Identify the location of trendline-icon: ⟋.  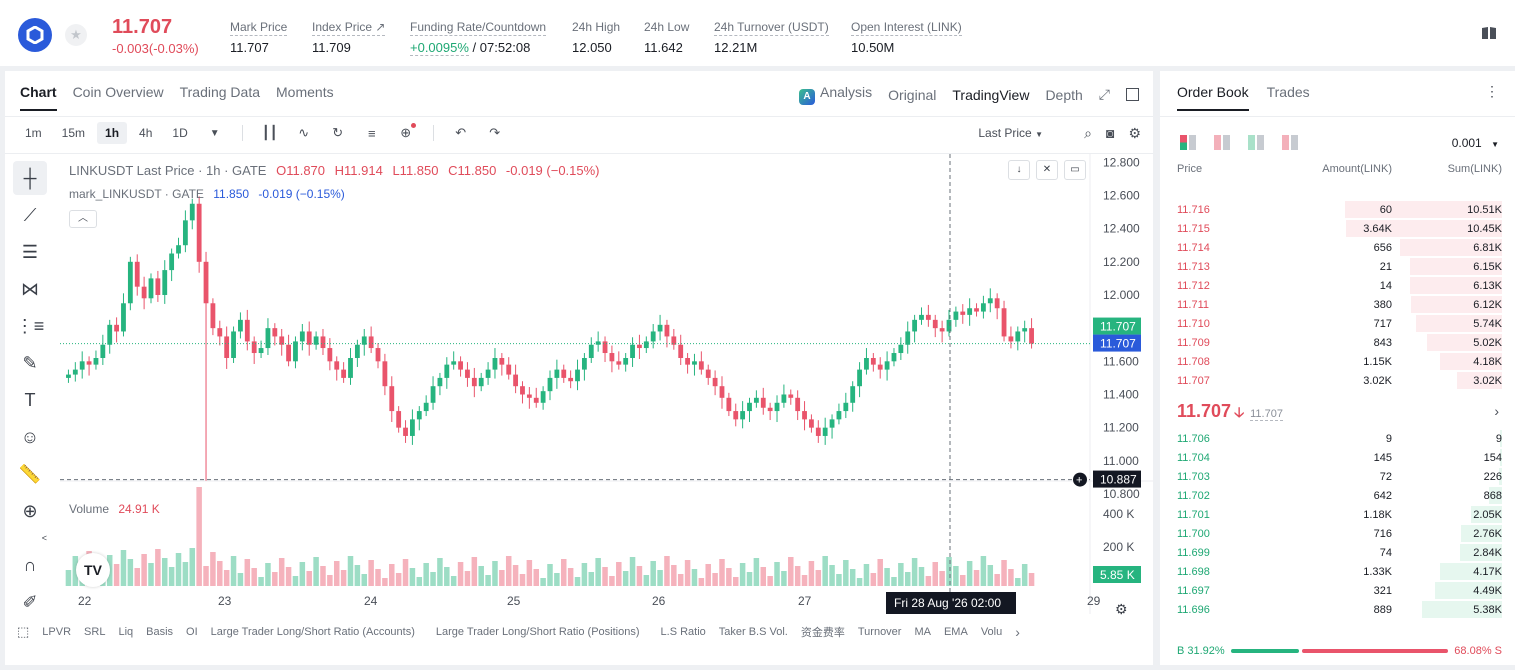
(30, 214).